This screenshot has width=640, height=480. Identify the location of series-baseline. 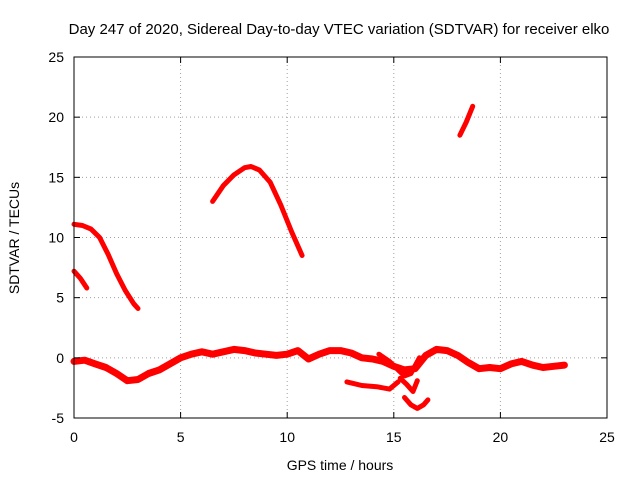
(319, 365).